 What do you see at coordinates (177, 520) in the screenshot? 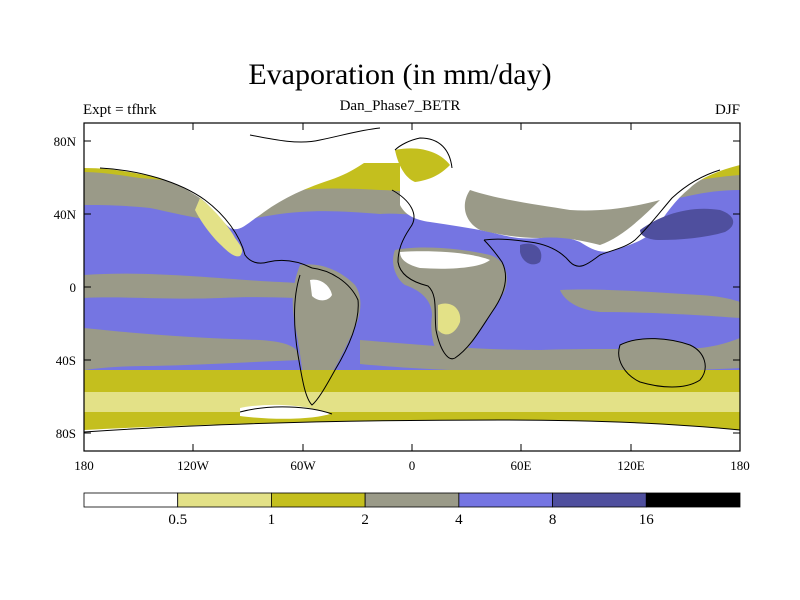
I see `colorbar-level-label: 0.5` at bounding box center [177, 520].